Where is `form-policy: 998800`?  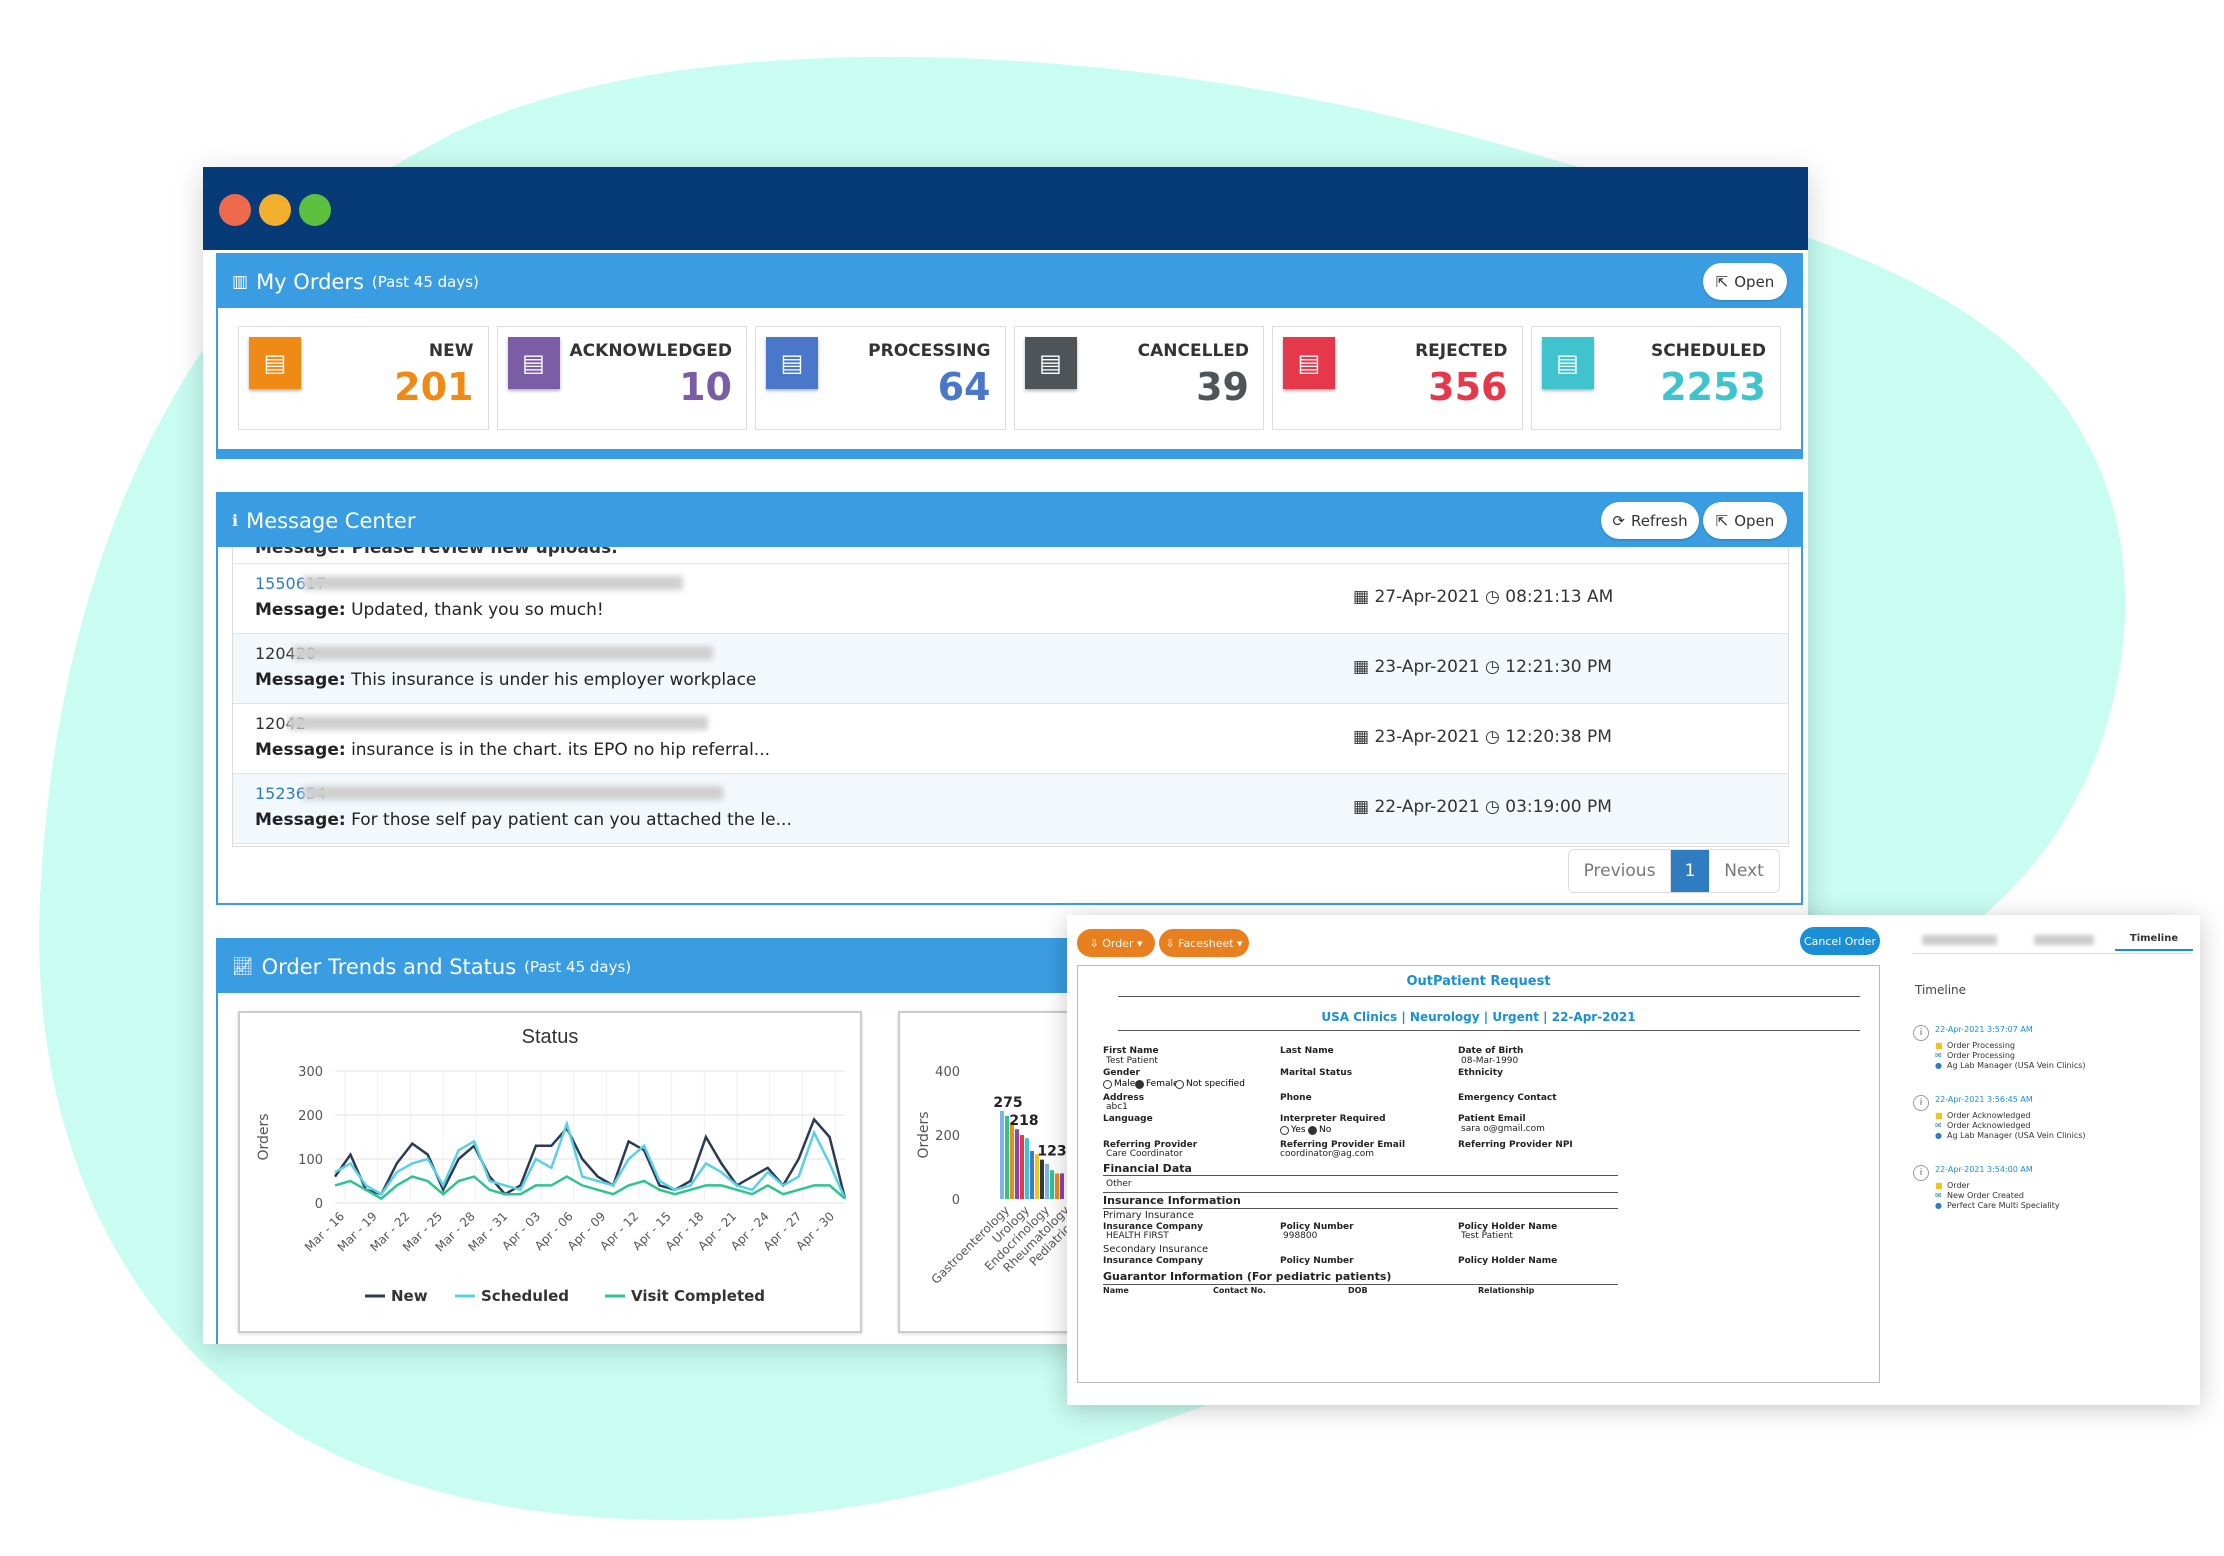
form-policy: 998800 is located at coordinates (1300, 1236).